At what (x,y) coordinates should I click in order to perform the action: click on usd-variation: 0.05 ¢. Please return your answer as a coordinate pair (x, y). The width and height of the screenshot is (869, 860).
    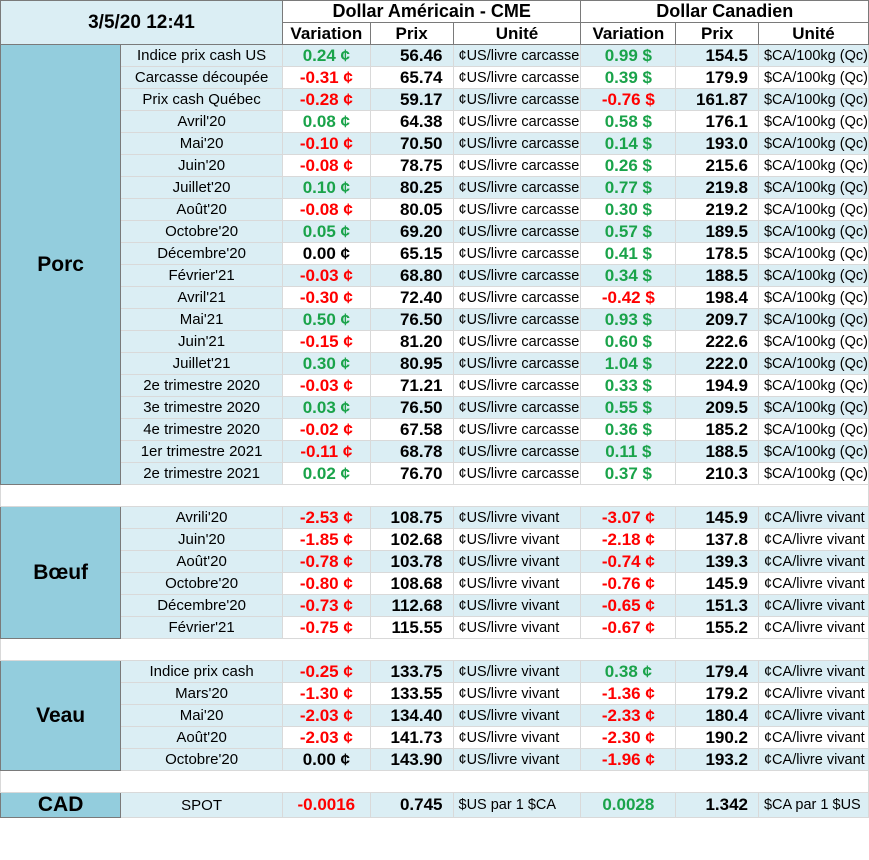
    Looking at the image, I should click on (326, 231).